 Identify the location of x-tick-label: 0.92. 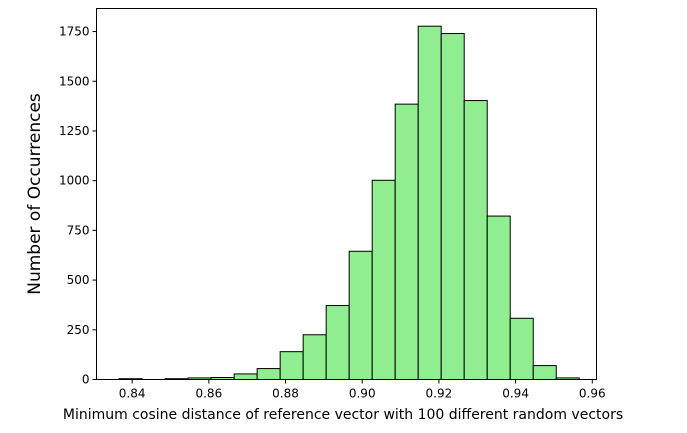
(439, 394).